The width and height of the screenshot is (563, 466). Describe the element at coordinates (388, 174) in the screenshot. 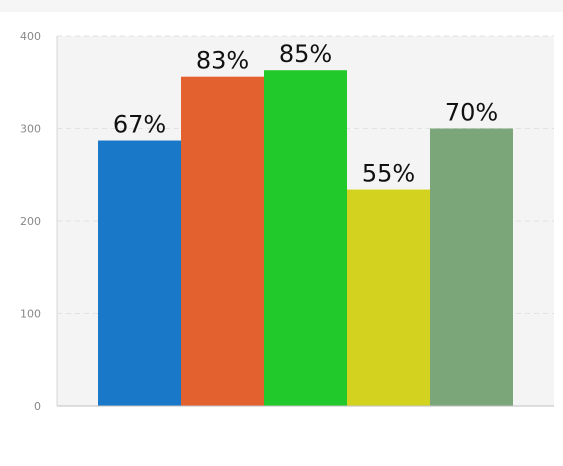

I see `data-label: 55%` at that location.